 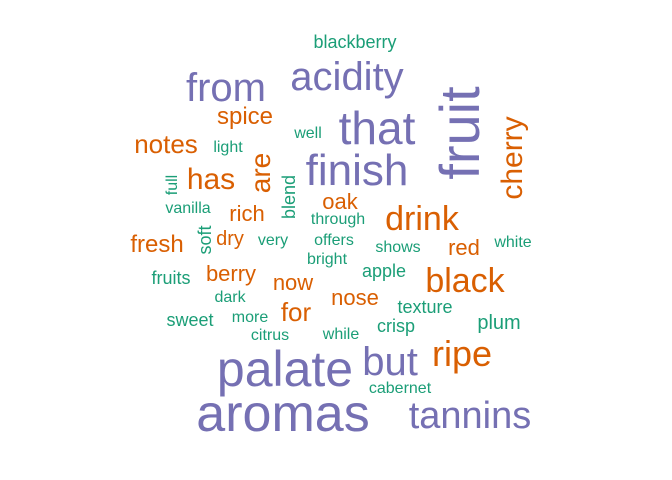 What do you see at coordinates (190, 320) in the screenshot?
I see `word-sweet: sweet` at bounding box center [190, 320].